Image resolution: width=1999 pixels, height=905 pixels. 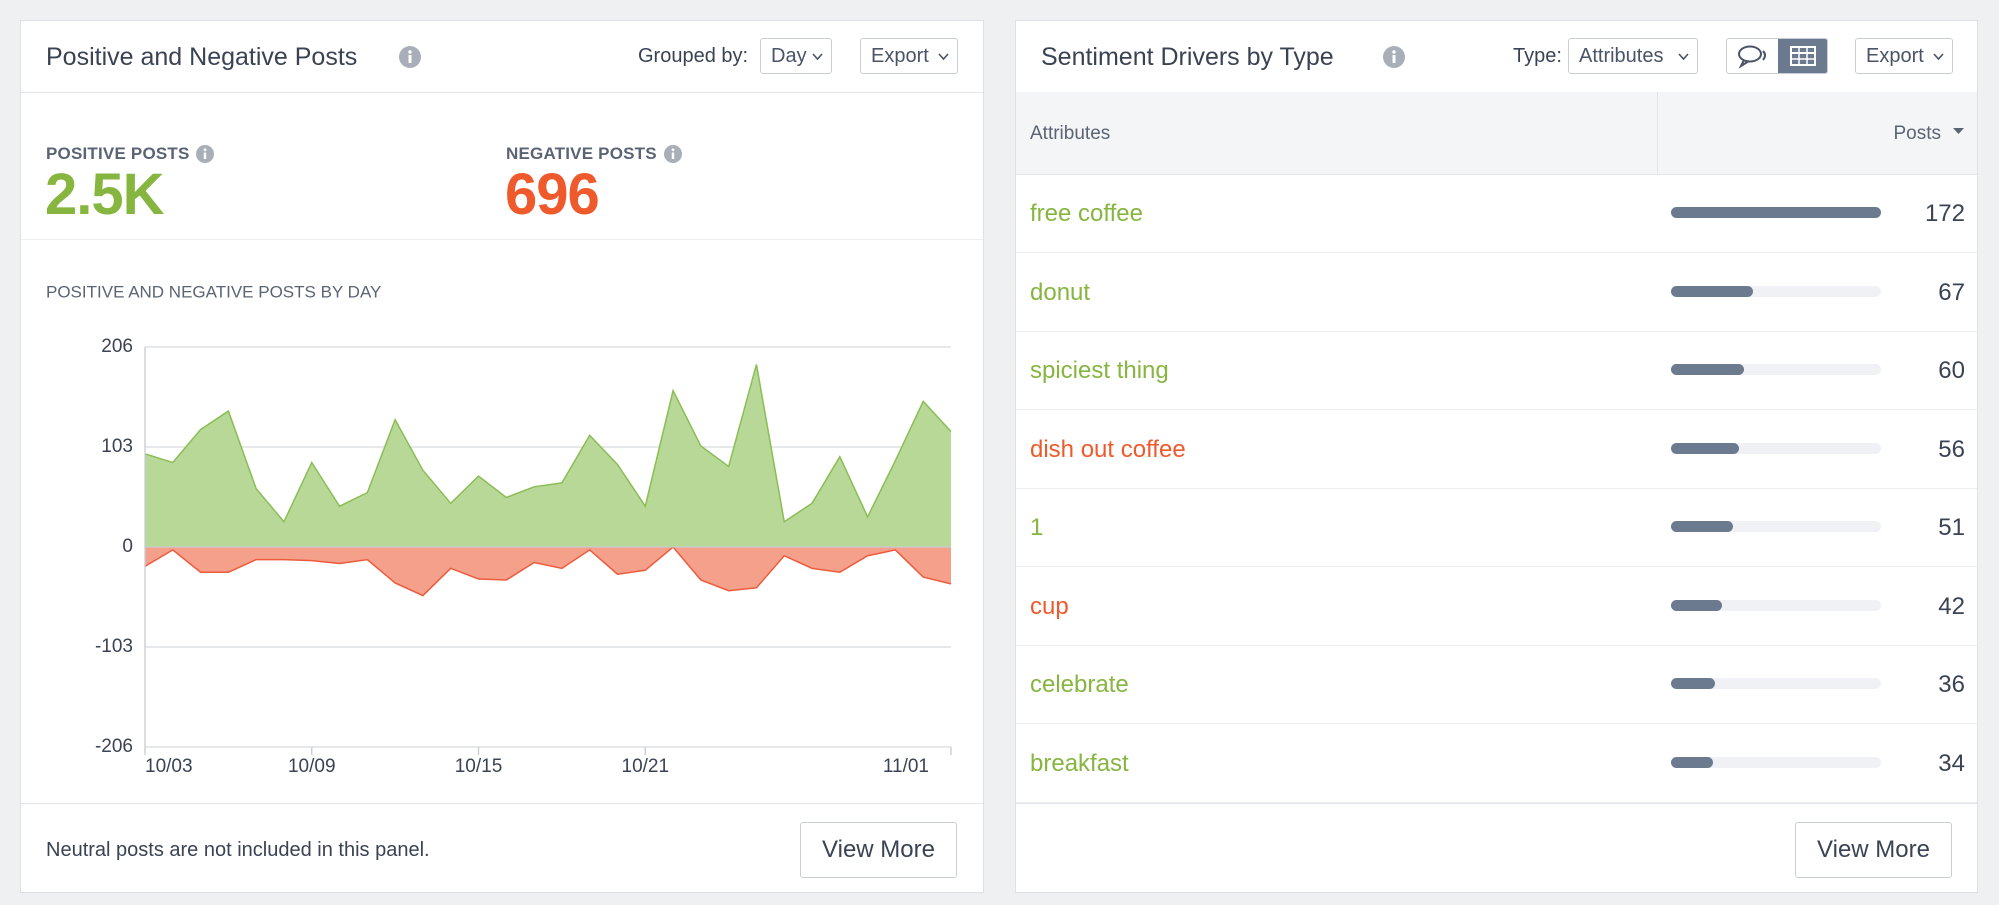 What do you see at coordinates (1086, 213) in the screenshot?
I see `row-label: free coffee` at bounding box center [1086, 213].